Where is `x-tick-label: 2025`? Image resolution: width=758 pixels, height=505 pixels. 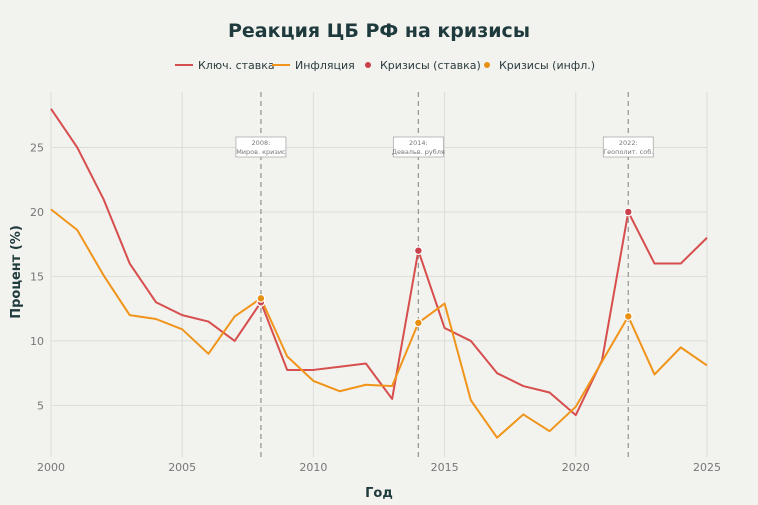 x-tick-label: 2025 is located at coordinates (707, 467).